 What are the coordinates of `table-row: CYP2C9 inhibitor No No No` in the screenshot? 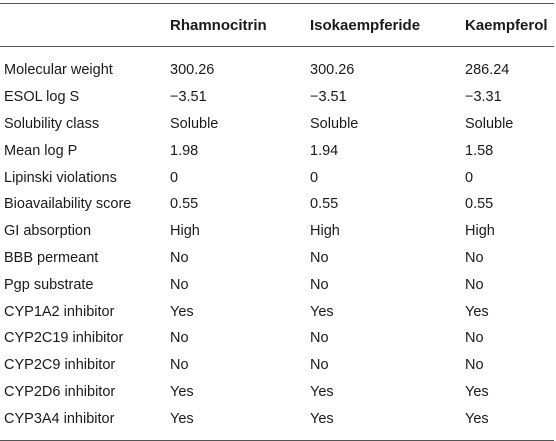 It's located at (277, 365).